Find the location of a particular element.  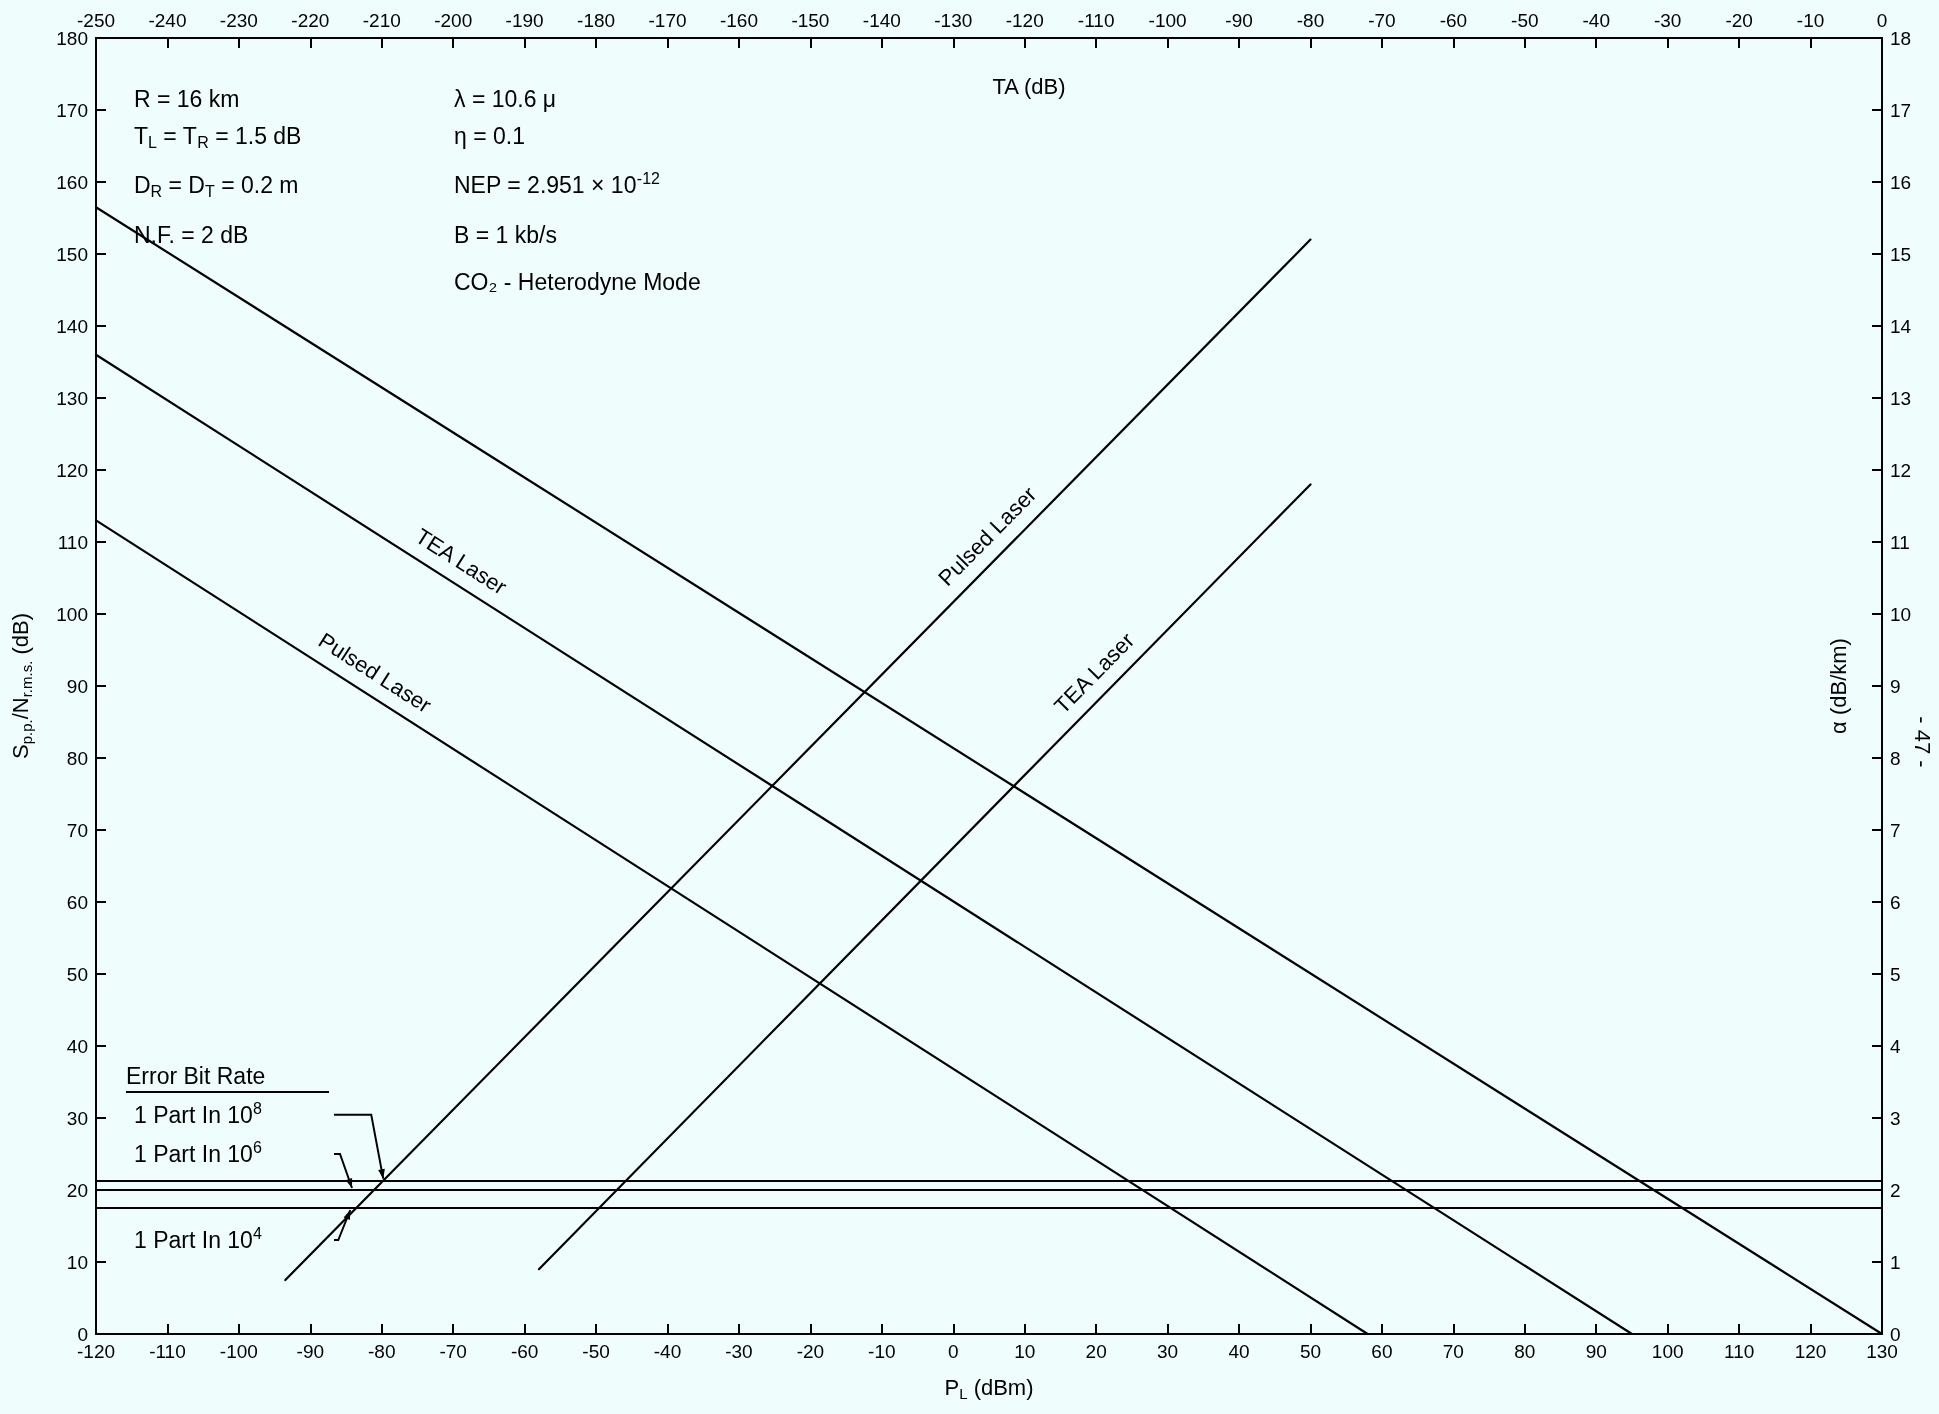

x-tick-label: 120 is located at coordinates (1810, 1351).